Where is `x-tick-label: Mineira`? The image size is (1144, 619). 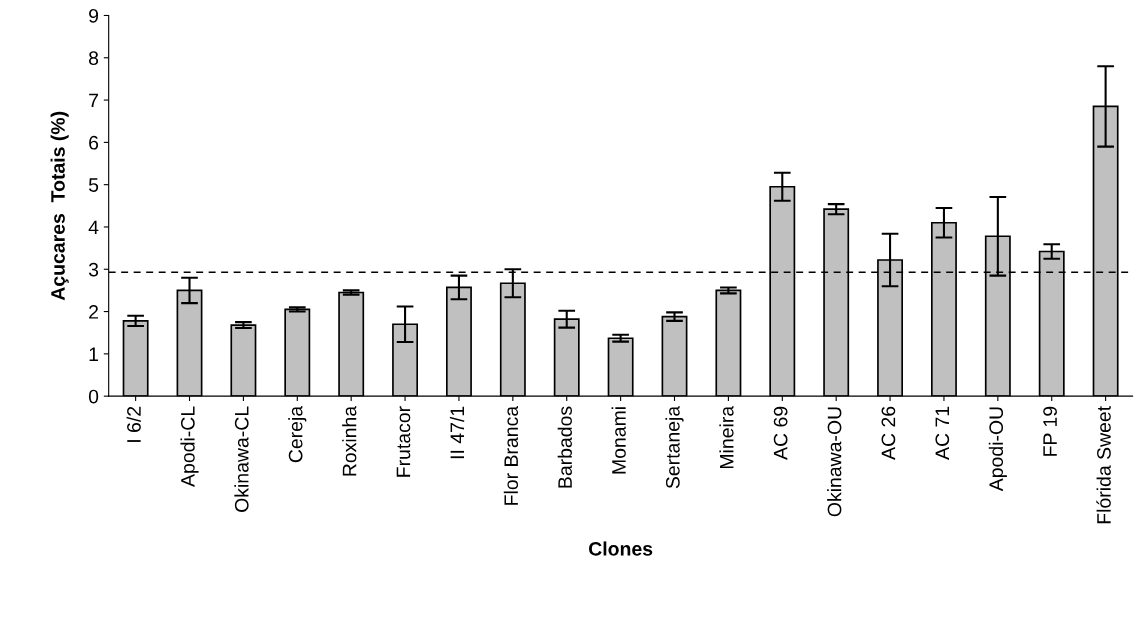
x-tick-label: Mineira is located at coordinates (726, 437).